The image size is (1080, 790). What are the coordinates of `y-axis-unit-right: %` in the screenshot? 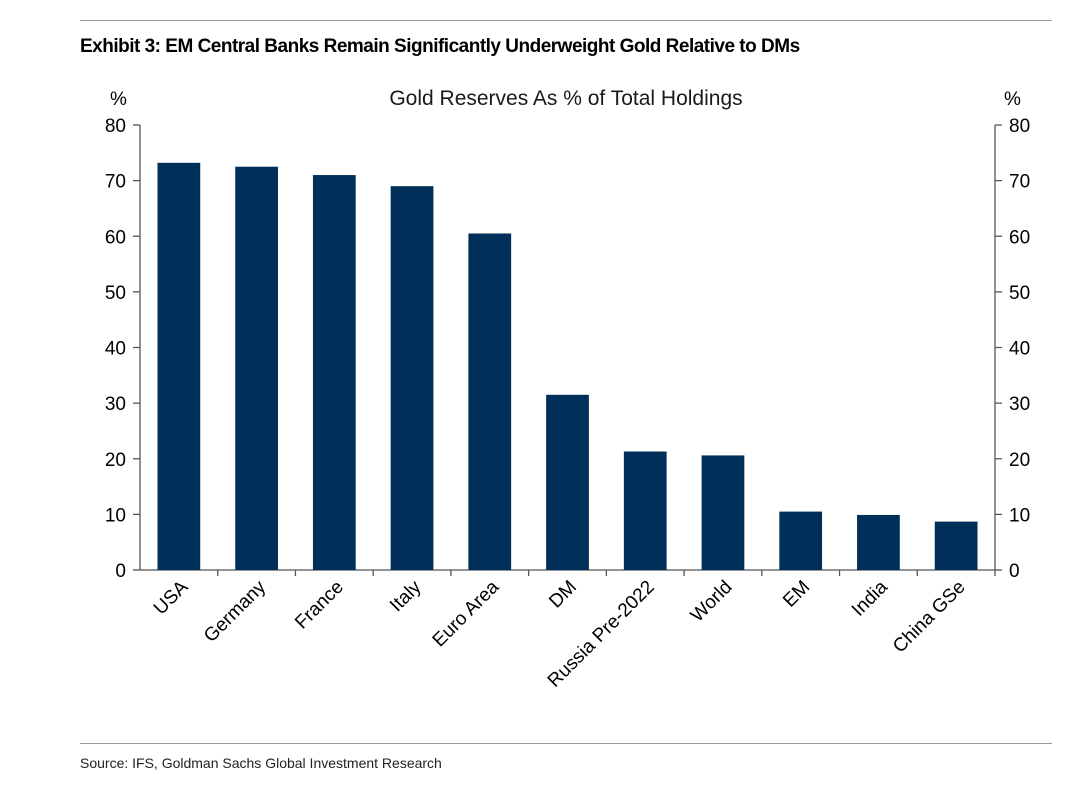 It's located at (1012, 99).